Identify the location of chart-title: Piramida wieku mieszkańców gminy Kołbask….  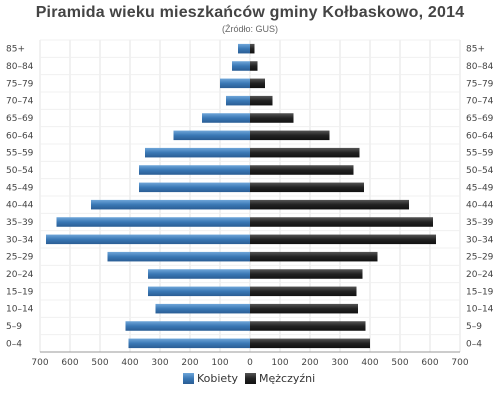
(250, 12).